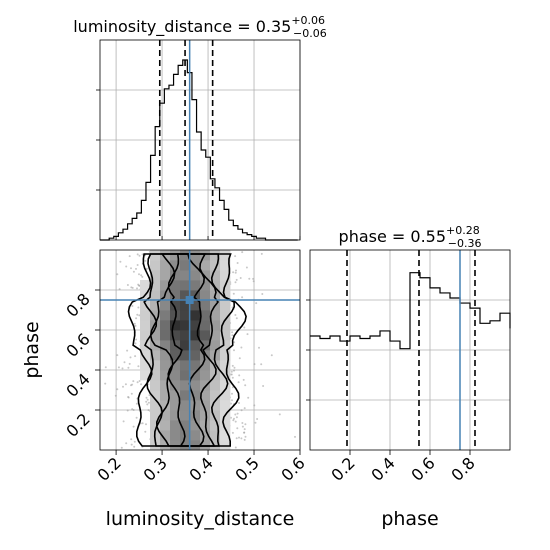 This screenshot has height=550, width=550. What do you see at coordinates (200, 140) in the screenshot?
I see `ld-histogram-grid` at bounding box center [200, 140].